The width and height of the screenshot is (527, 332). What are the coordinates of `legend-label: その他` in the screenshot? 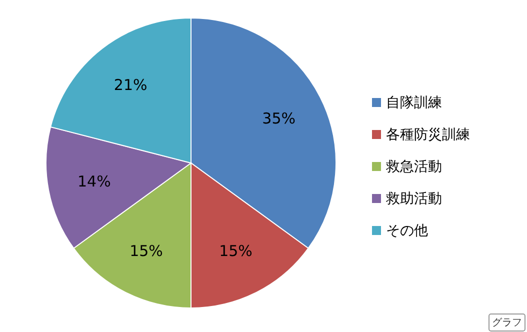 It's located at (407, 231).